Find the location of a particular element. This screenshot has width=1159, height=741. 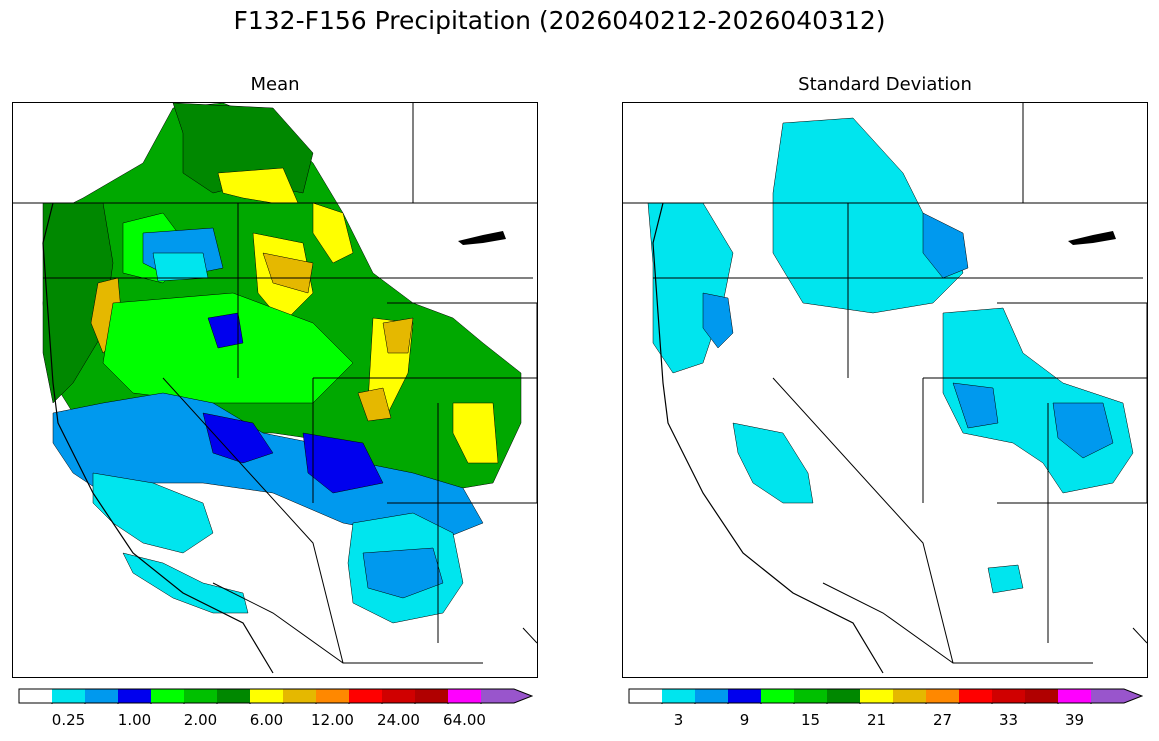

region-cyan-sw is located at coordinates (773, 463).